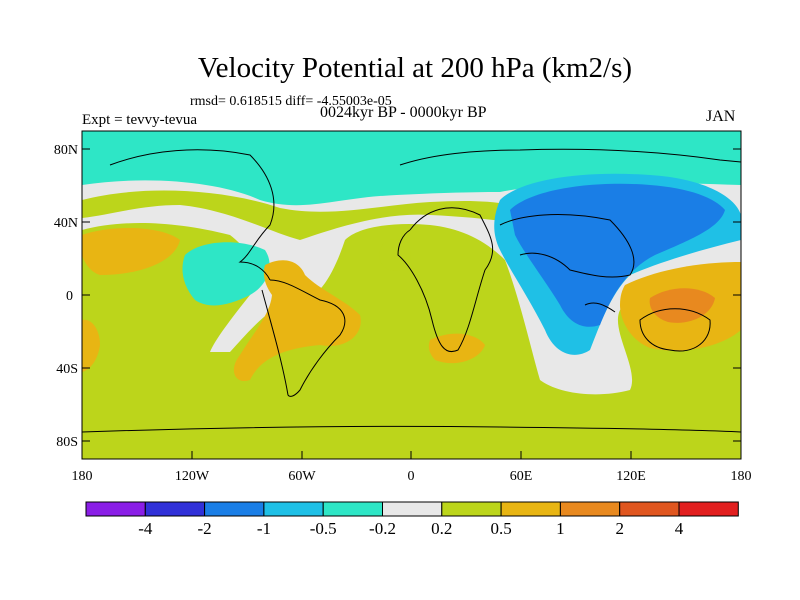  I want to click on colorbar-label: 1, so click(560, 528).